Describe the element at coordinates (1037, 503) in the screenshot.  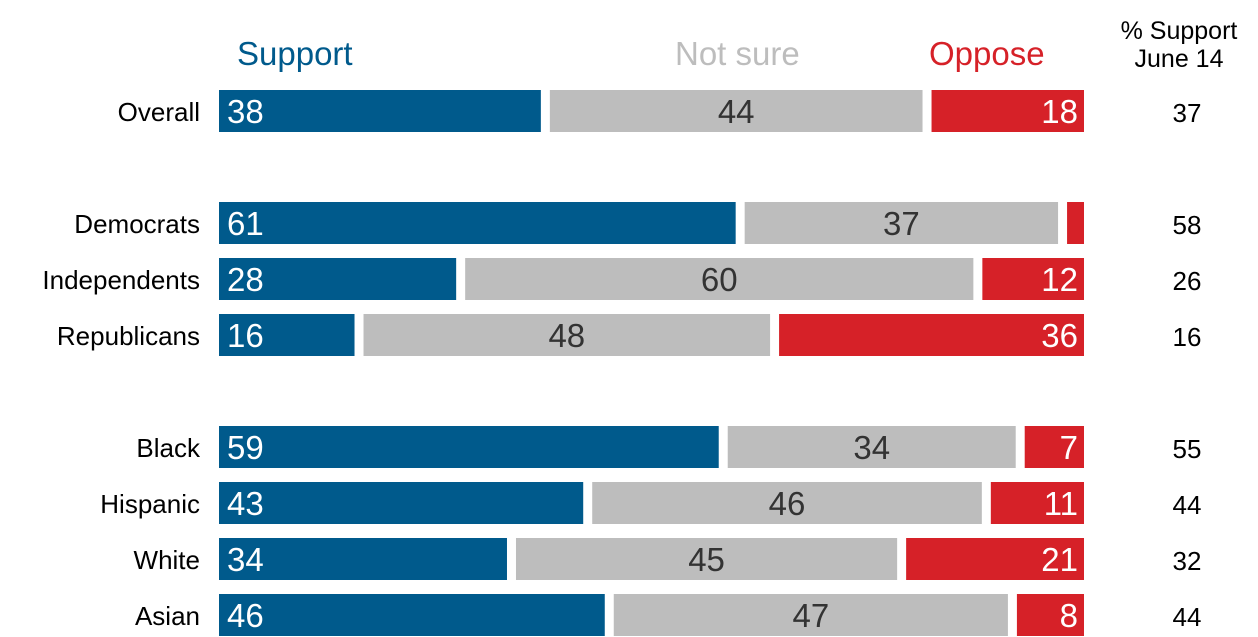
I see `bar-oppose-hispanic` at that location.